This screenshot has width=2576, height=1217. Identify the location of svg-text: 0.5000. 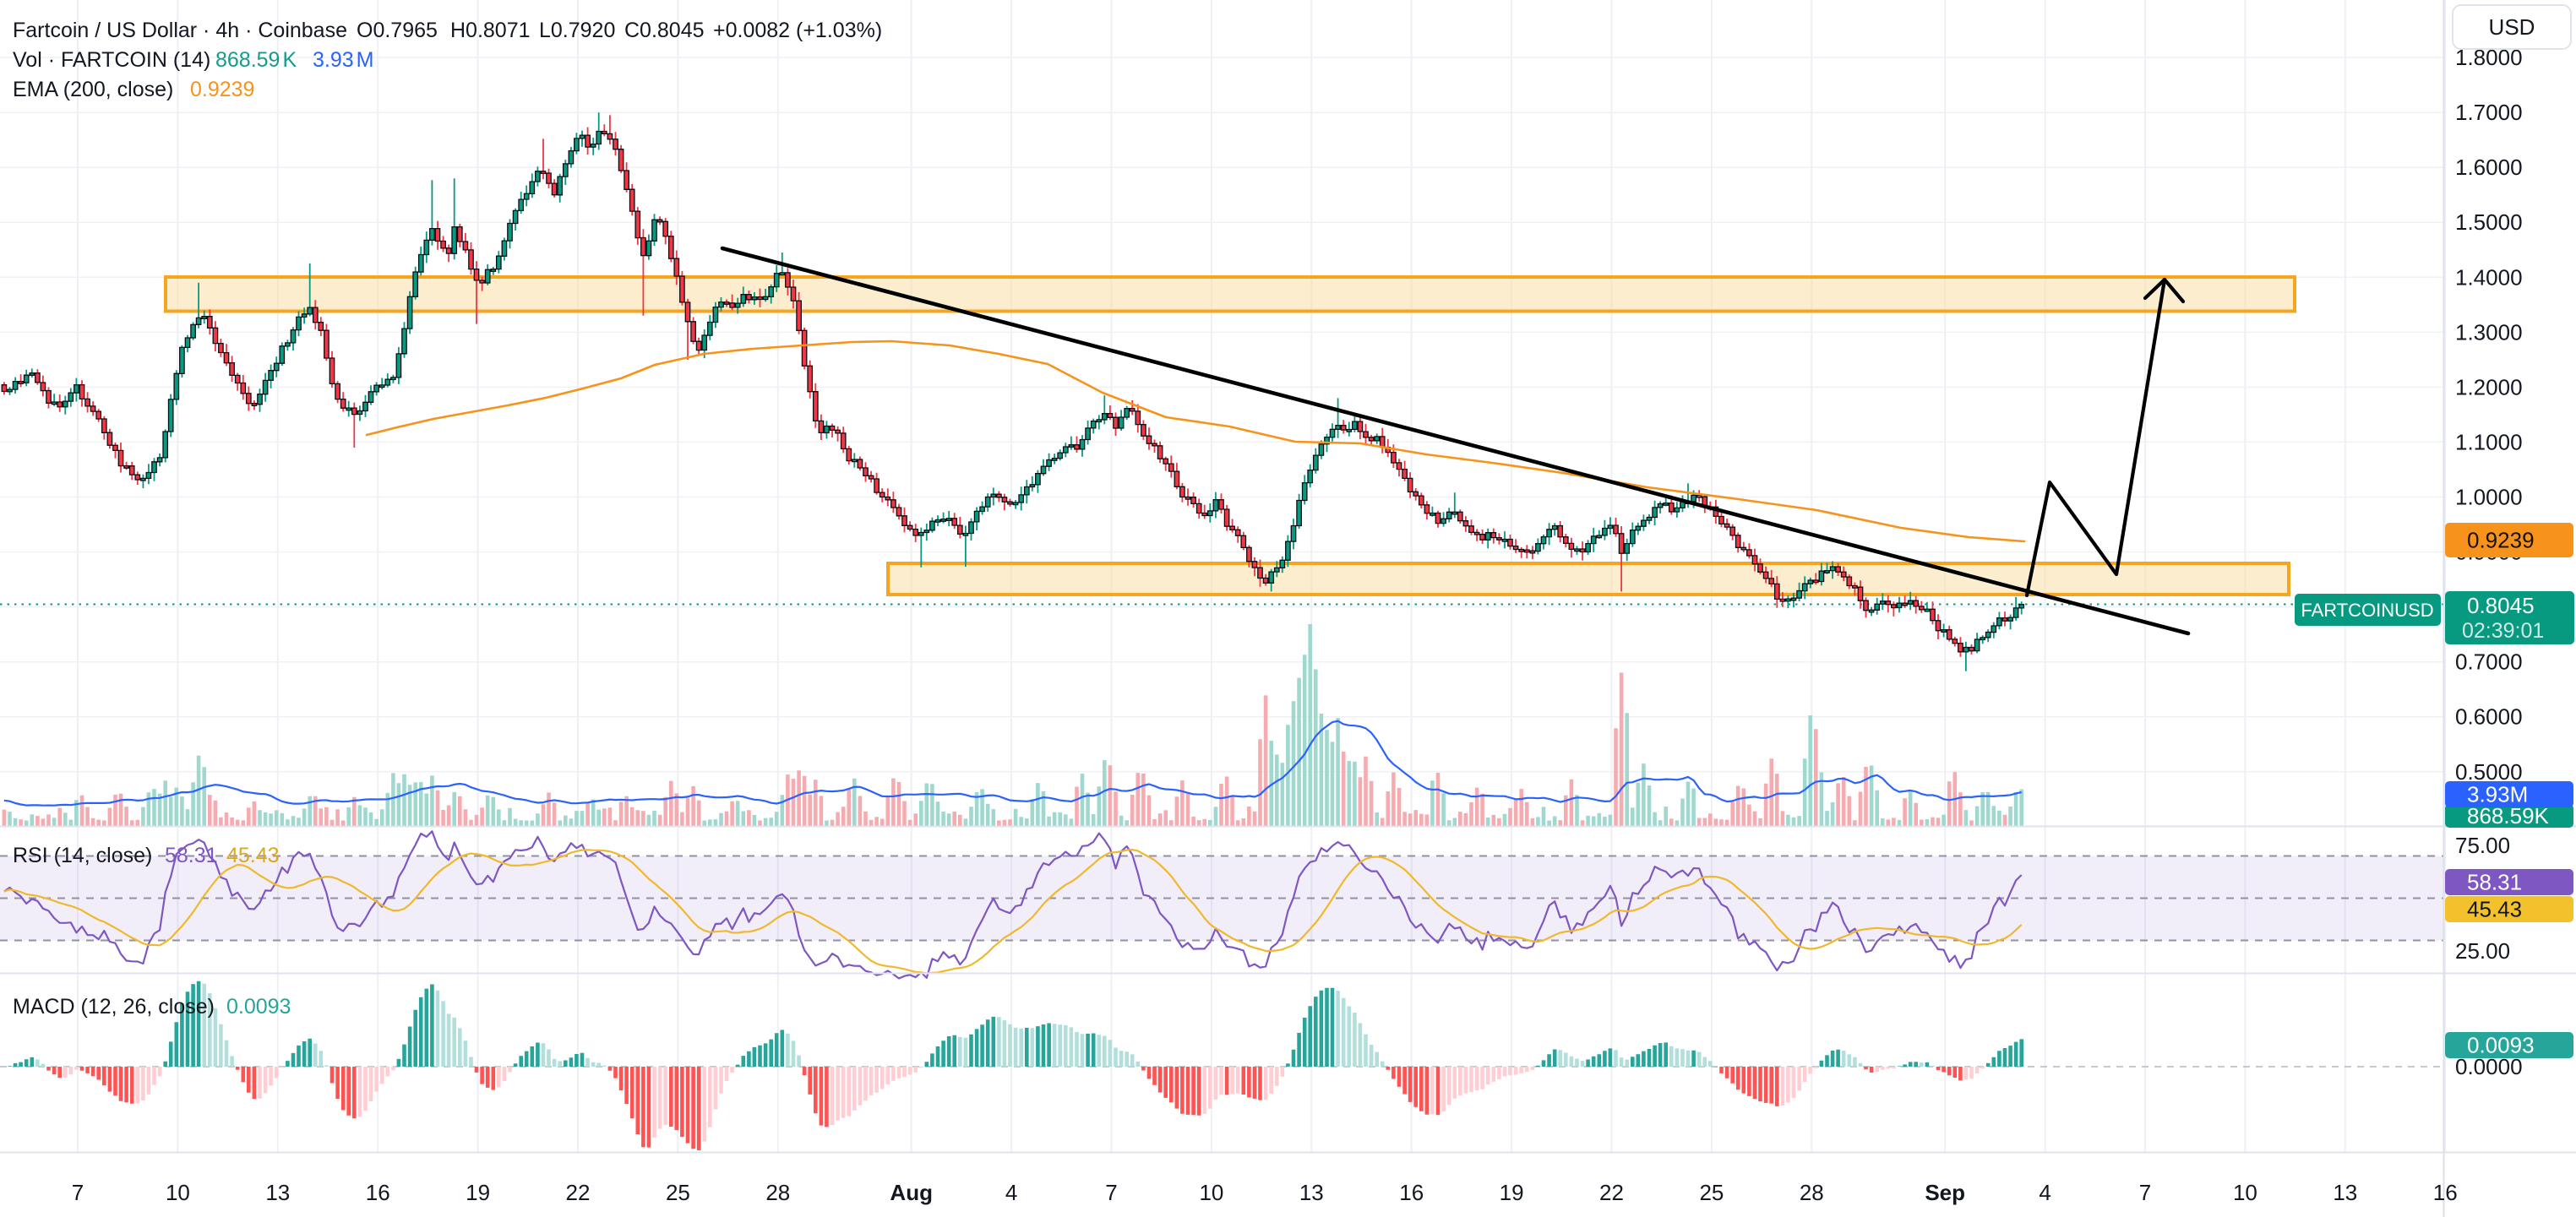
(2489, 772).